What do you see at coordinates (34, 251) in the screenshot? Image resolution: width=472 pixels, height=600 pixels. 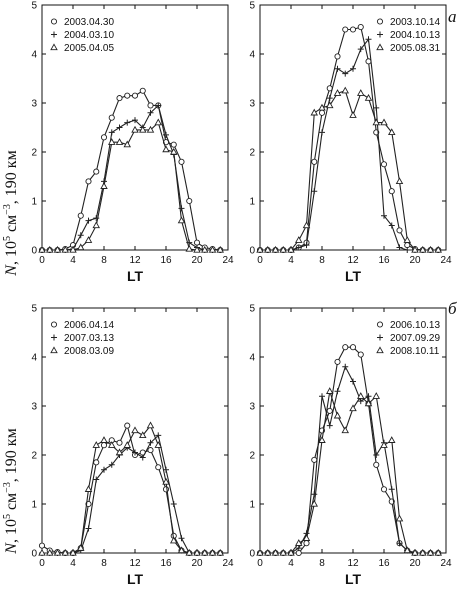 I see `y-tick-label: 0` at bounding box center [34, 251].